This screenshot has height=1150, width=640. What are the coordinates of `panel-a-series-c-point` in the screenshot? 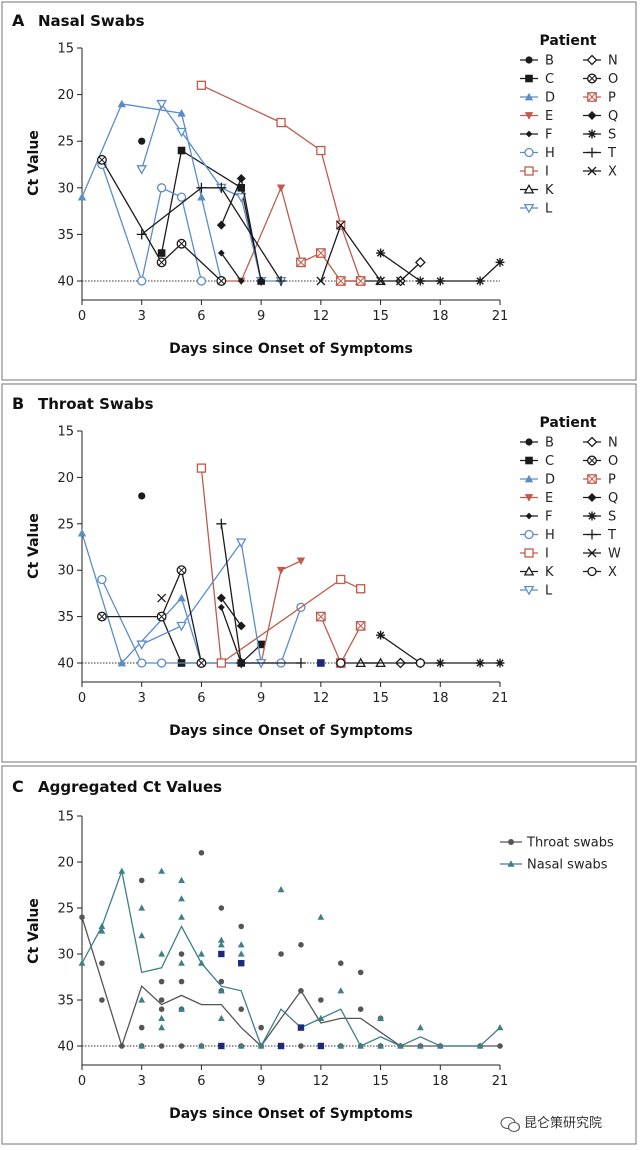 It's located at (181, 150).